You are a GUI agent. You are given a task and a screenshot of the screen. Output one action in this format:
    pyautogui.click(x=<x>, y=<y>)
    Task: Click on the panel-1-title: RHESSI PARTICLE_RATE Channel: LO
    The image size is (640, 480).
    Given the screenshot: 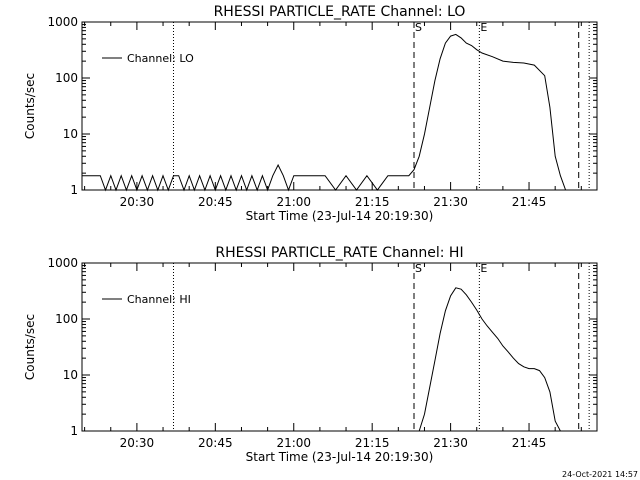 What is the action you would take?
    pyautogui.click(x=340, y=12)
    